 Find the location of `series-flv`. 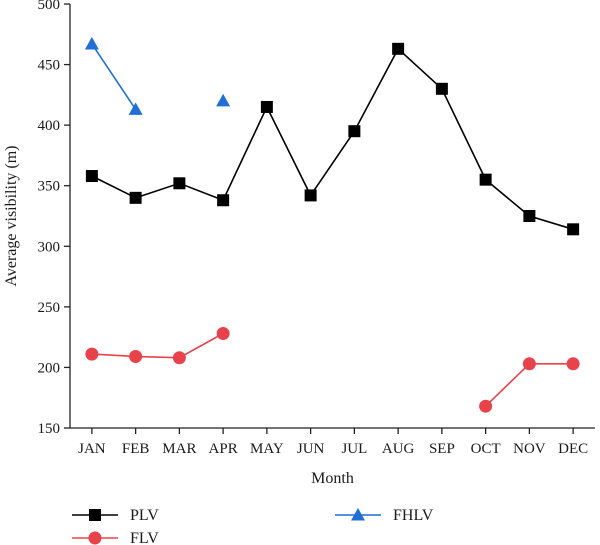

series-flv is located at coordinates (332, 370).